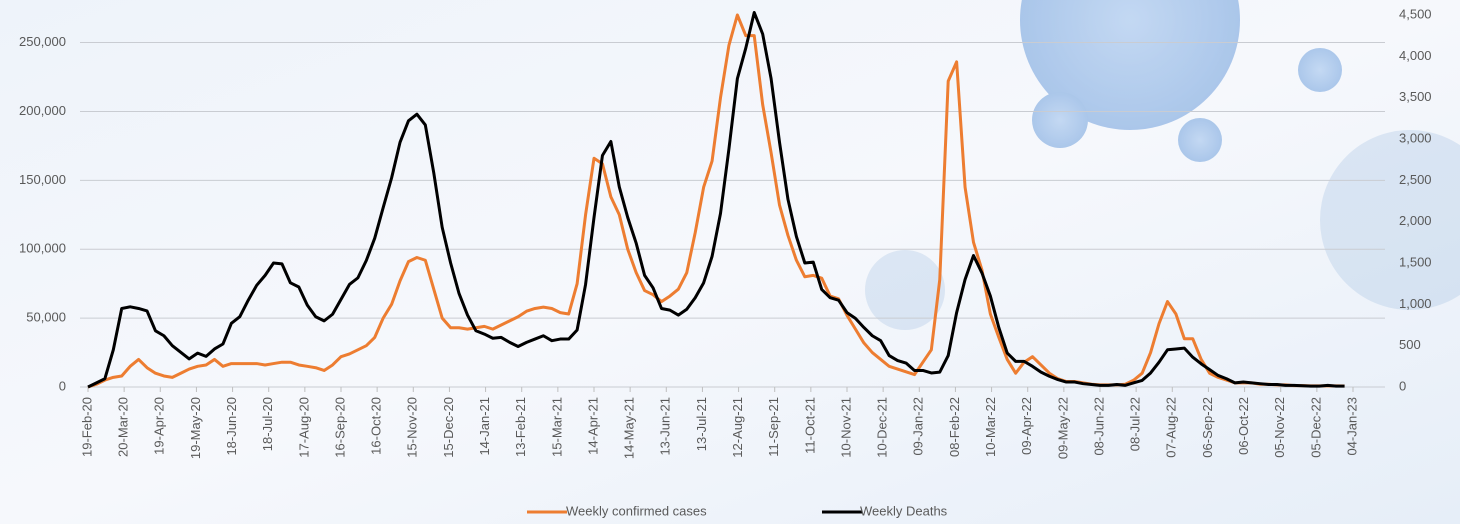 This screenshot has width=1460, height=524. What do you see at coordinates (484, 426) in the screenshot?
I see `x-tick-label: 14-Jan-21` at bounding box center [484, 426].